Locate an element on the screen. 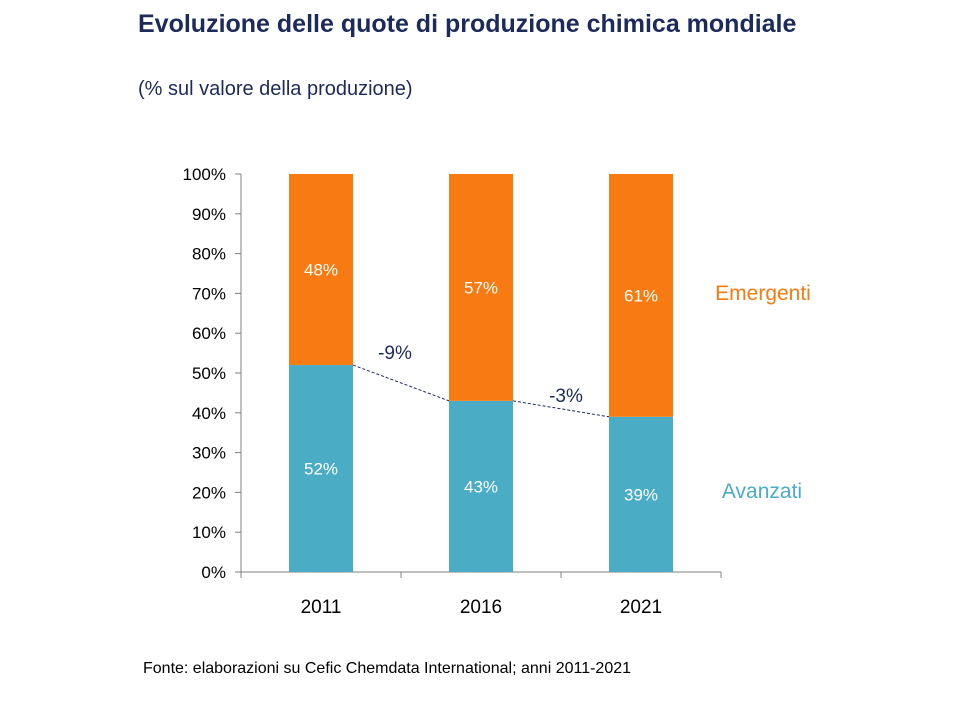 The height and width of the screenshot is (720, 960). y-tick-label: 50% is located at coordinates (209, 373).